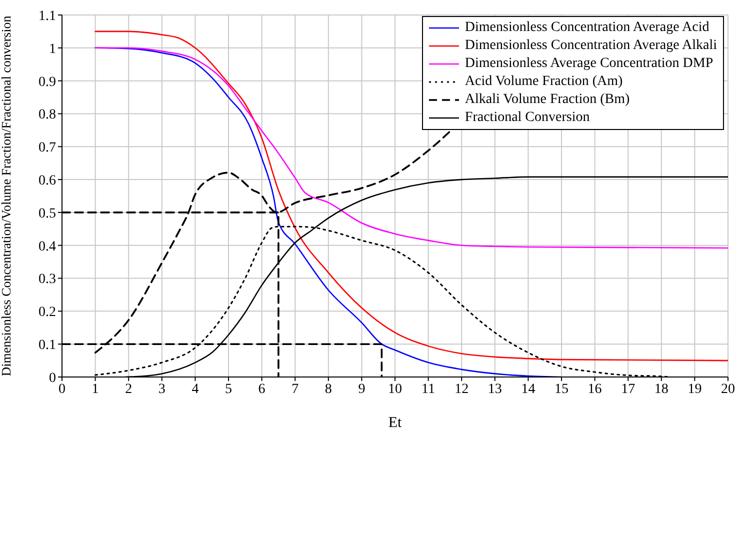 This screenshot has height=549, width=736. Describe the element at coordinates (47, 115) in the screenshot. I see `y-tick-label: 0.8` at that location.